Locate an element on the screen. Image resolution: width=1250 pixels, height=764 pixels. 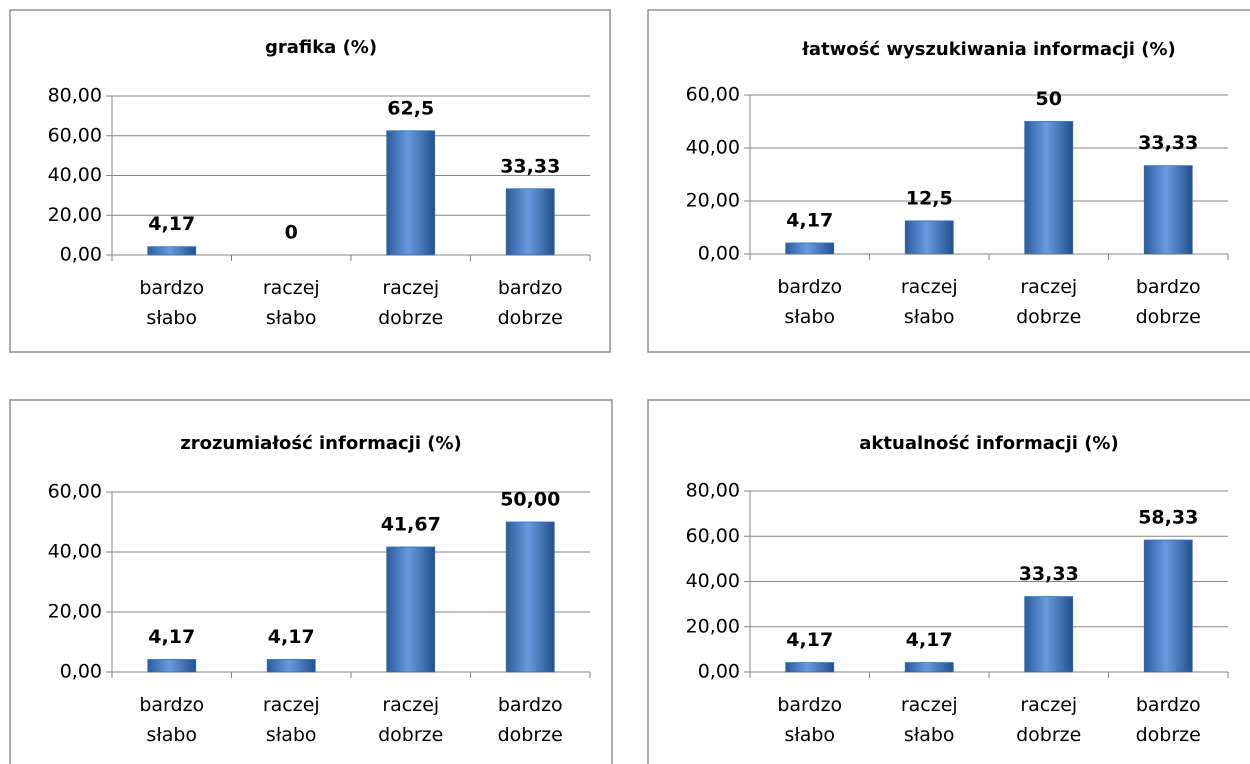
chart-title: aktualność informacji (%) is located at coordinates (988, 443).